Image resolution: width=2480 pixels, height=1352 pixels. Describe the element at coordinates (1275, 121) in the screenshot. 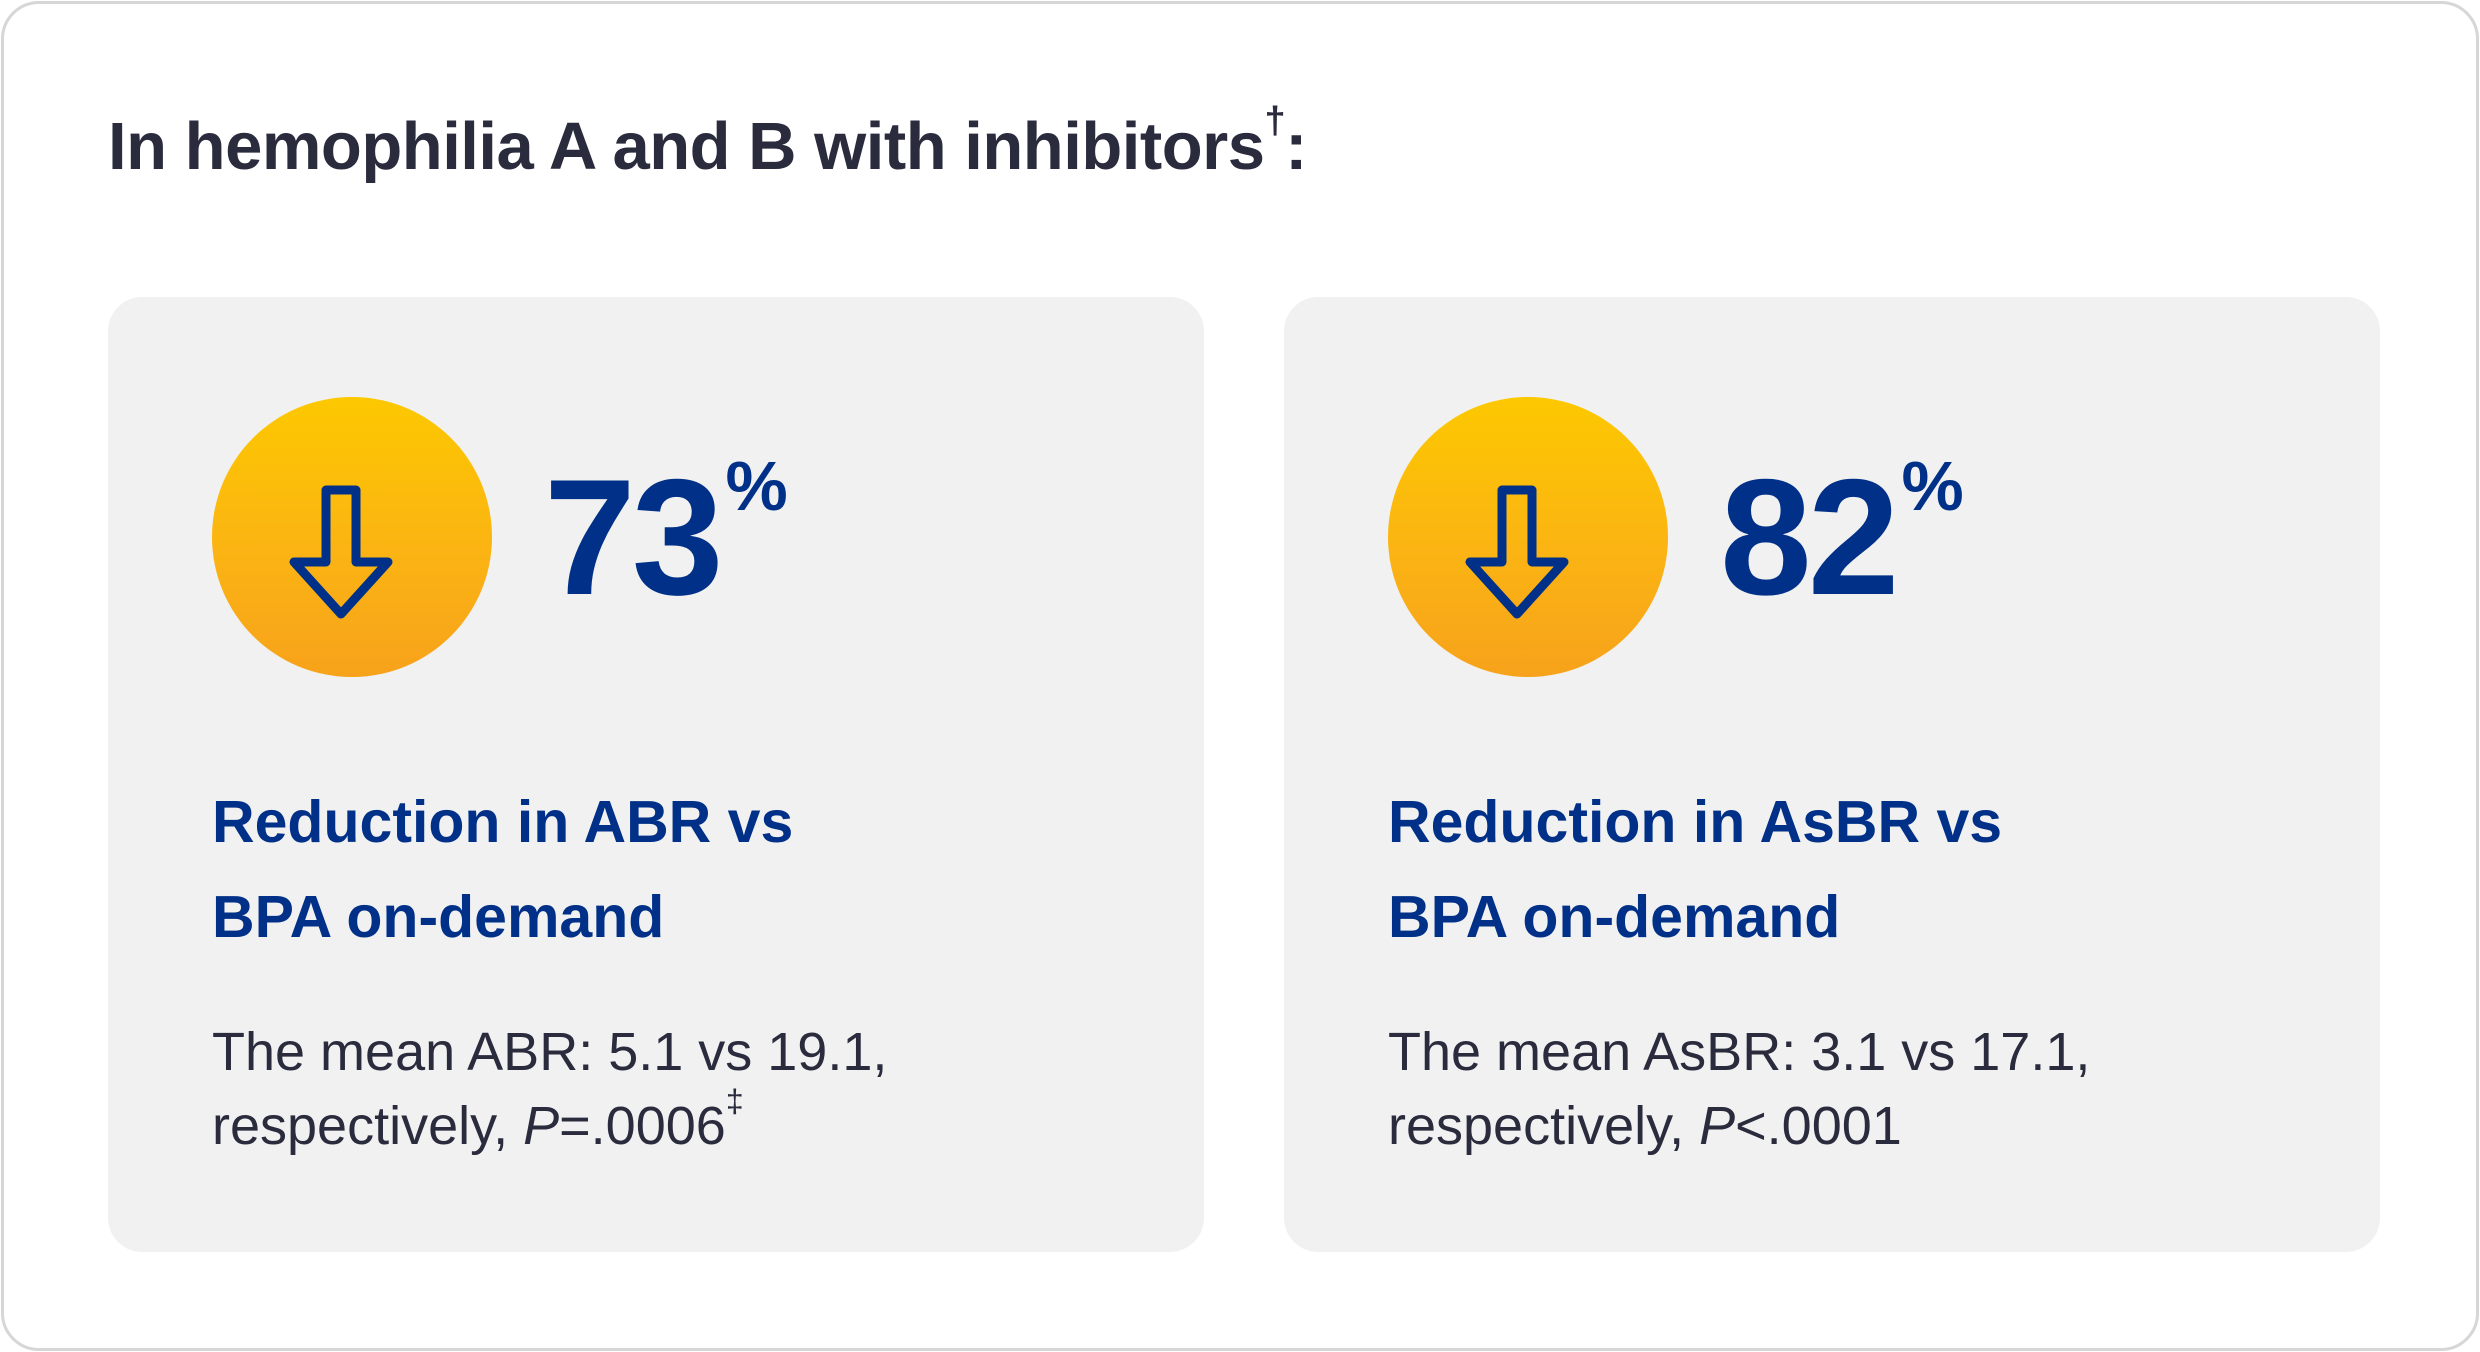

I see `heading-footnote-mark: †` at that location.